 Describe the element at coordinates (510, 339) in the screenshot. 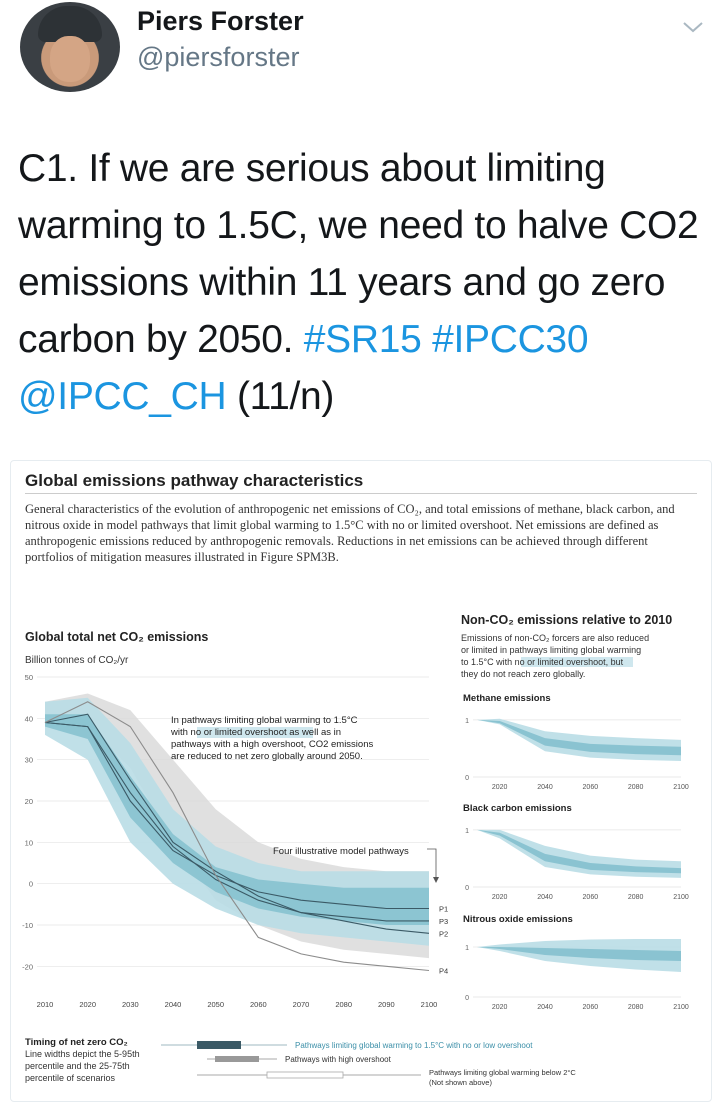

I see `hashtag-ipcc30: #IPCC30` at that location.